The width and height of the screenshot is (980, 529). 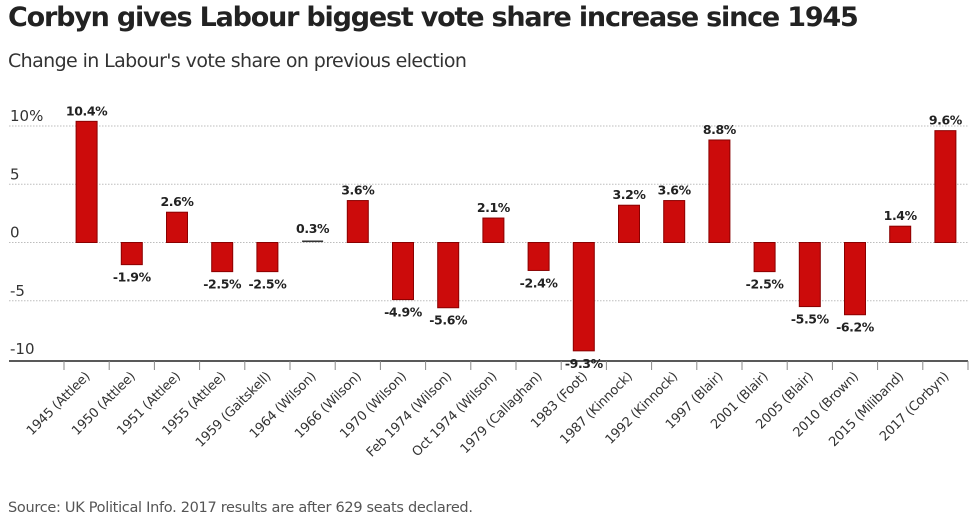 What do you see at coordinates (26, 232) in the screenshot?
I see `y-axis: 10% 5 0 -5 -10` at bounding box center [26, 232].